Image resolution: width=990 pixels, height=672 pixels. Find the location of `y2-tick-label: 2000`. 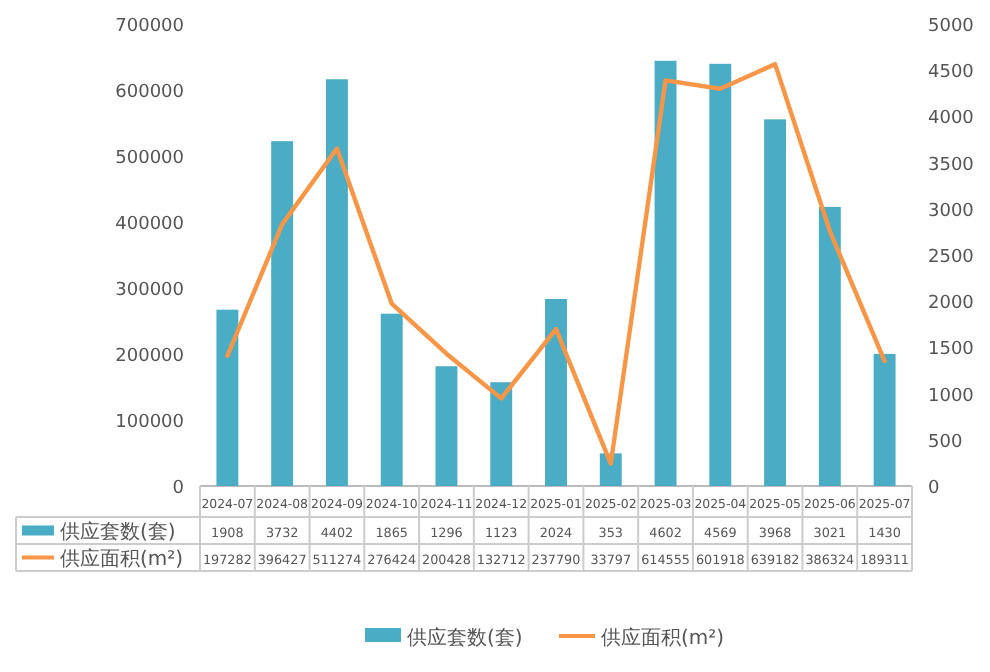

y2-tick-label: 2000 is located at coordinates (951, 304).